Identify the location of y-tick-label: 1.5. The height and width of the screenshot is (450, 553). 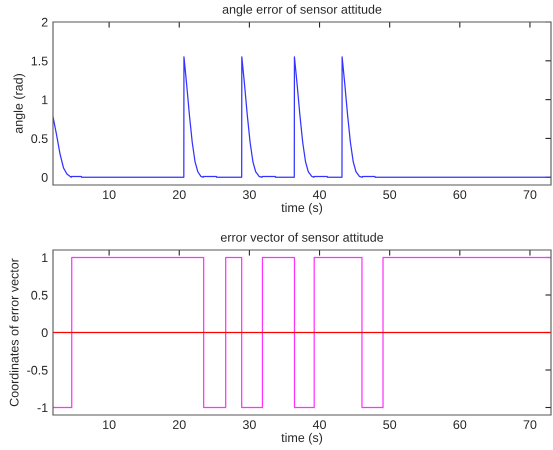
(40, 61).